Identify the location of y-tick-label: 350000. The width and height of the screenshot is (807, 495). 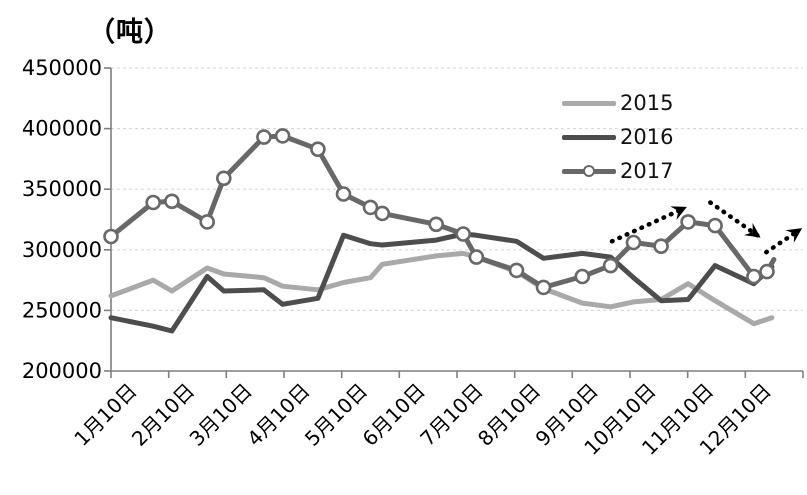
(62, 189).